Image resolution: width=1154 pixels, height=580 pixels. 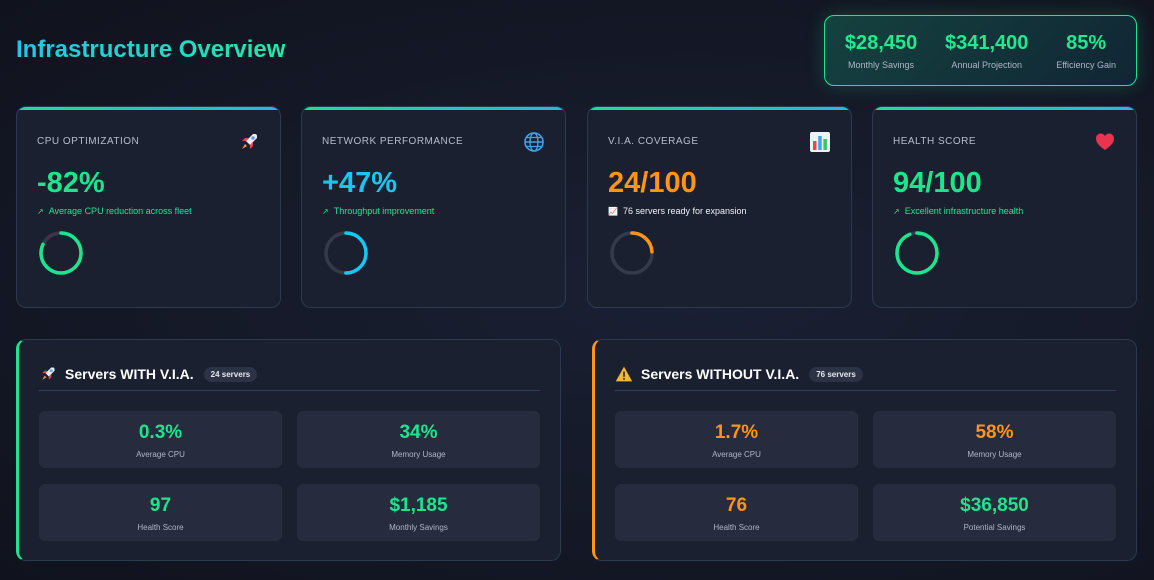 I want to click on kpi-subtitle-text: 76 servers ready for expansion, so click(x=684, y=211).